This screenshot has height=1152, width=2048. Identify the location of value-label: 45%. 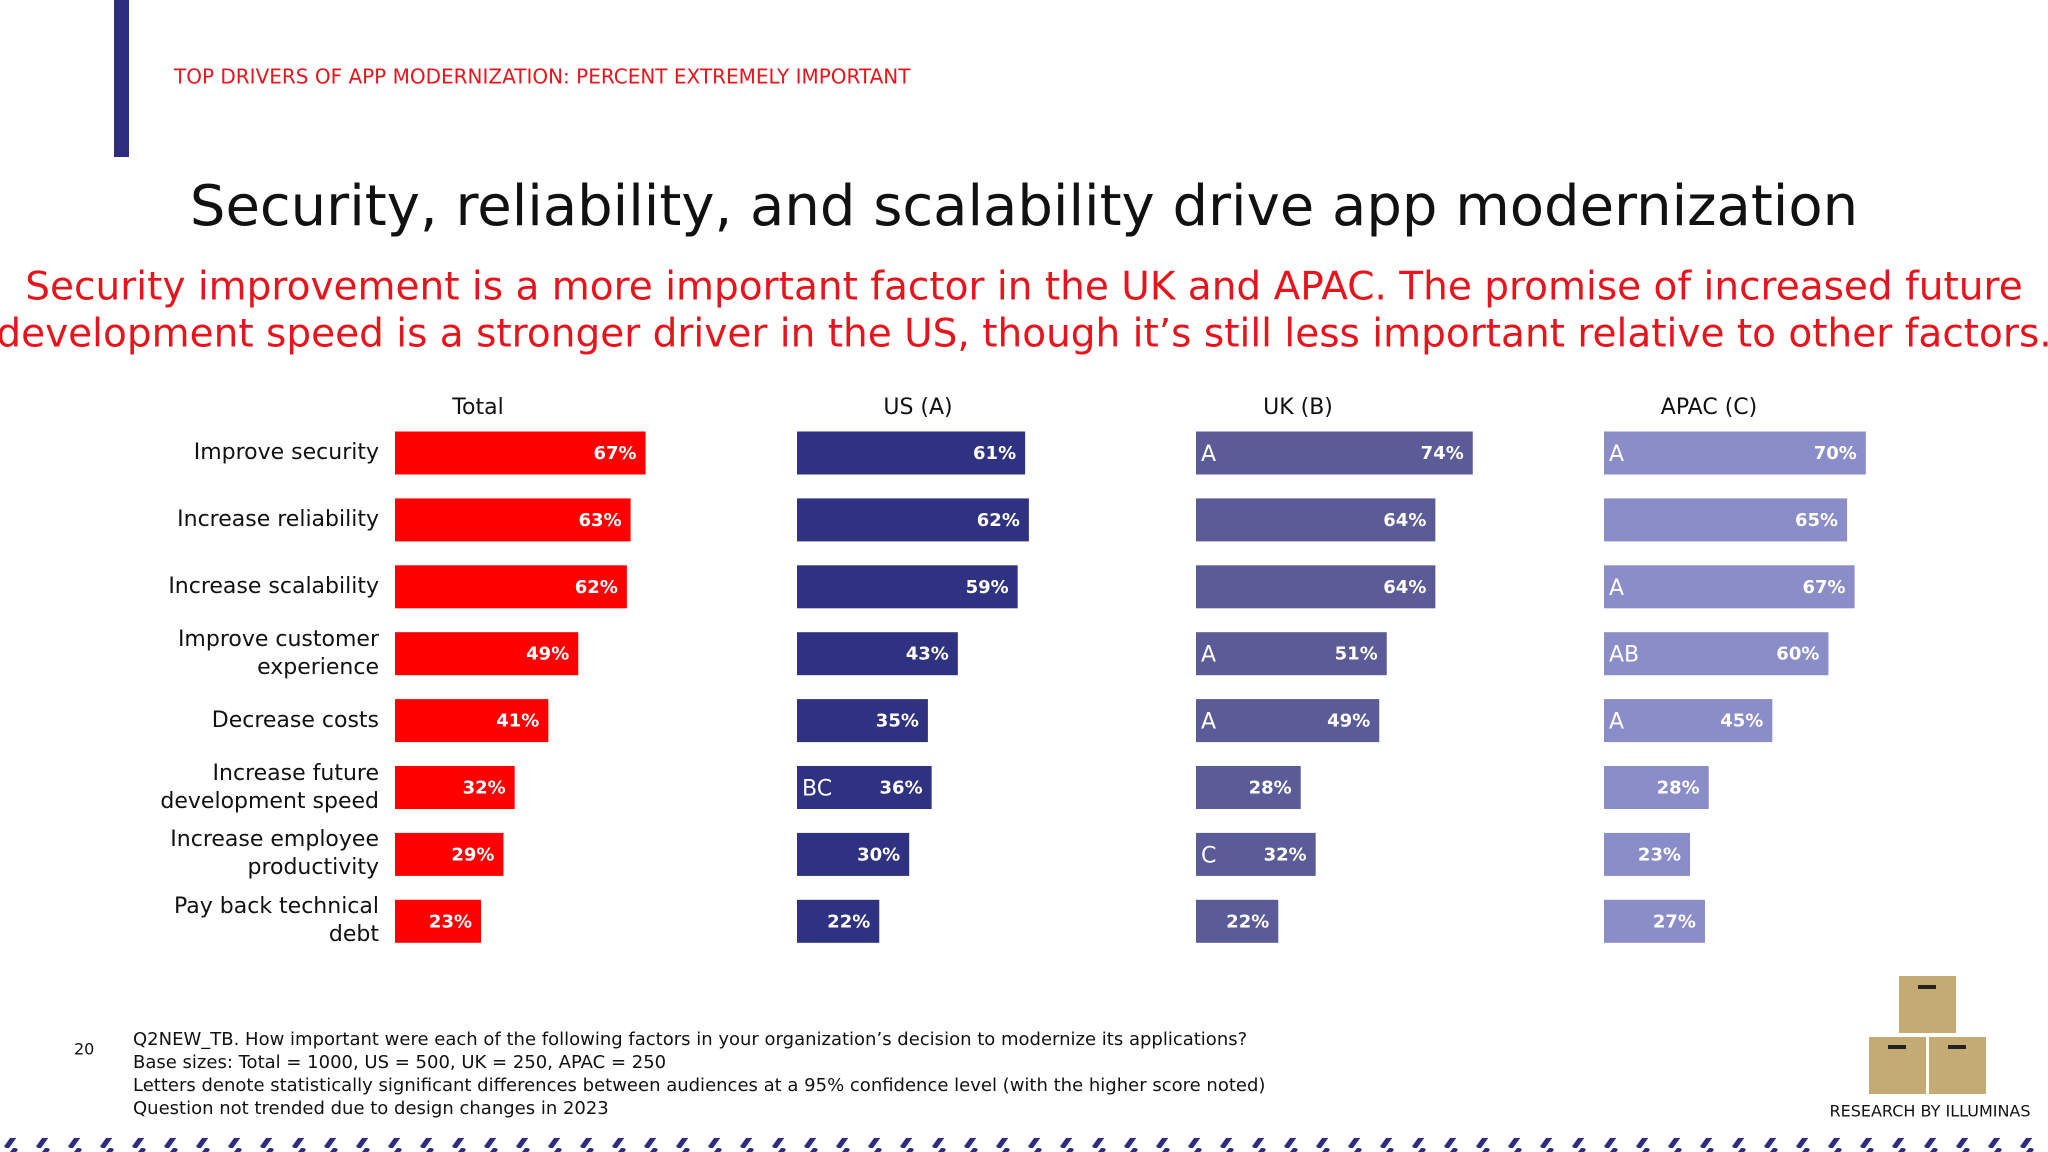
(1741, 721).